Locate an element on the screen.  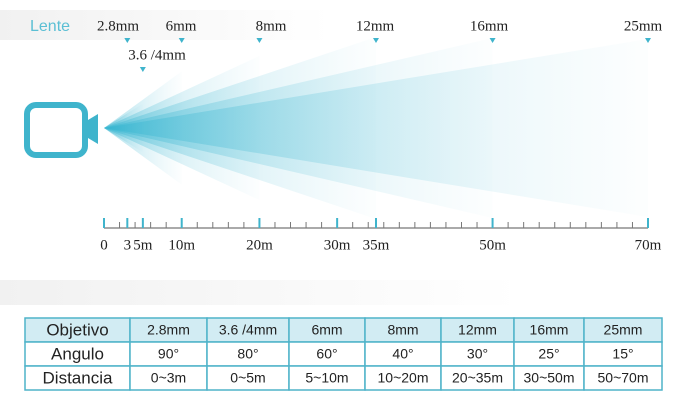
camera-body is located at coordinates (56, 130).